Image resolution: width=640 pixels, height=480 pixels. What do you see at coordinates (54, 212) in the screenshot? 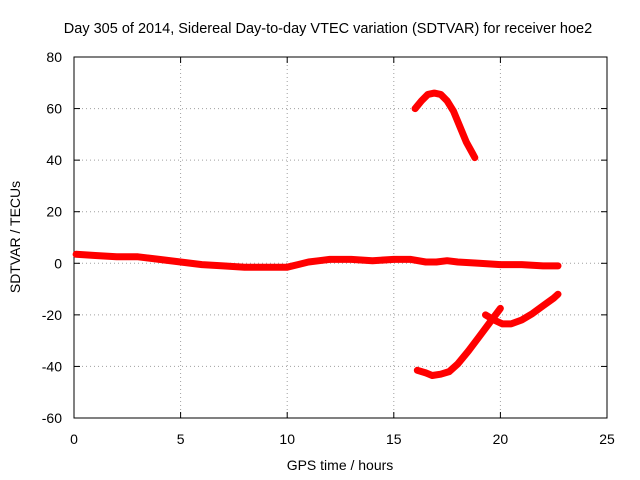
I see `y-tick-label: 20` at bounding box center [54, 212].